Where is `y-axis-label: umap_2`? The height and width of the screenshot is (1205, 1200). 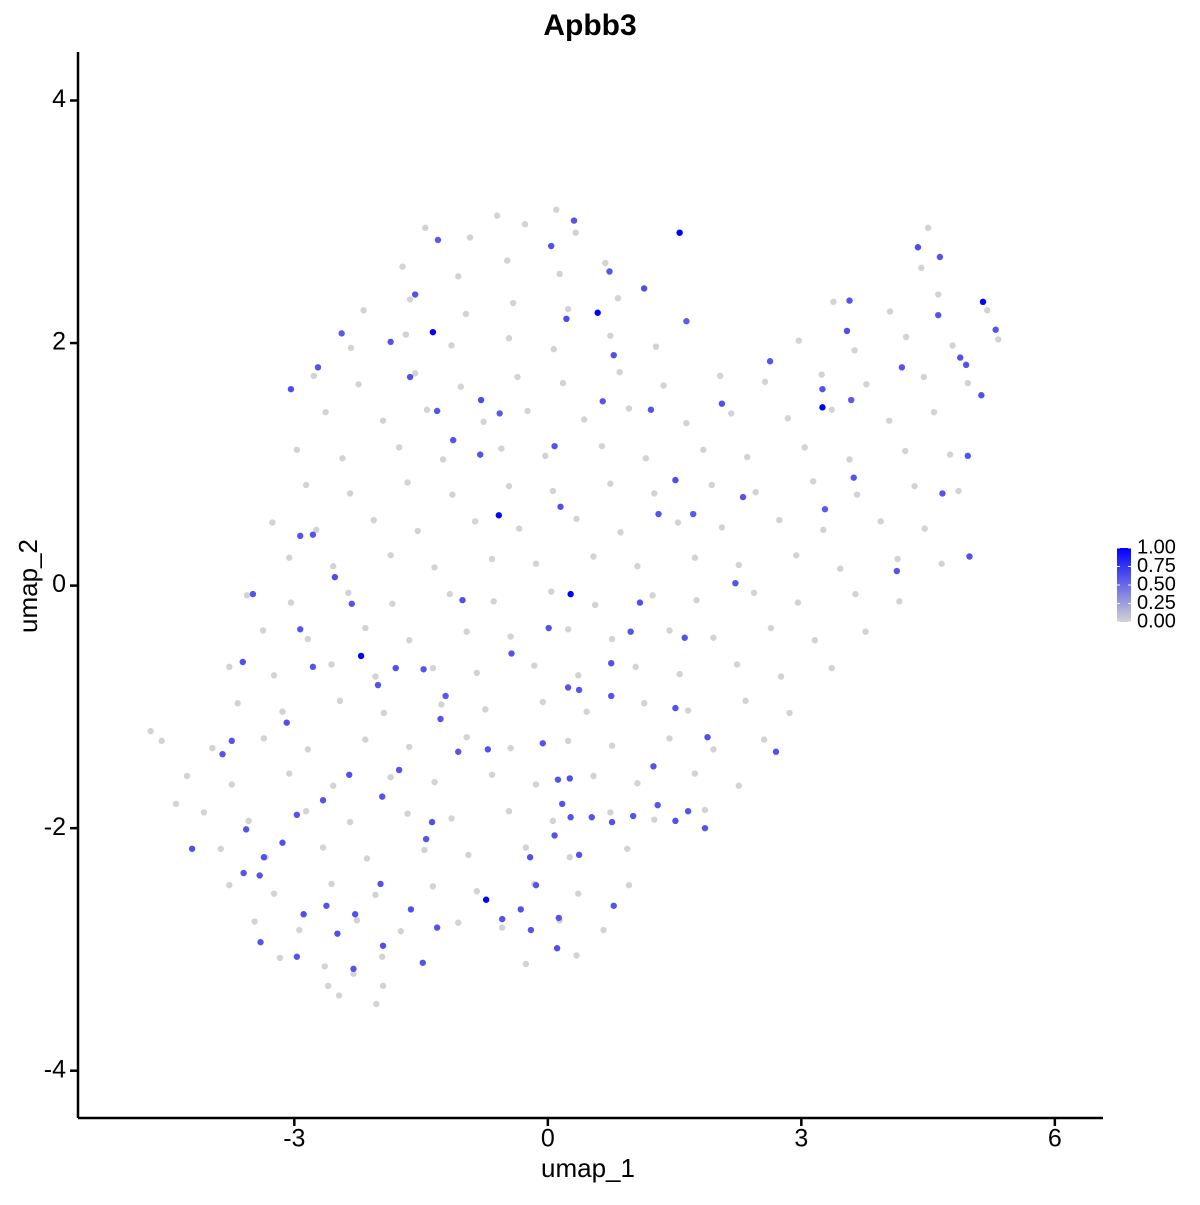
y-axis-label: umap_2 is located at coordinates (28, 586).